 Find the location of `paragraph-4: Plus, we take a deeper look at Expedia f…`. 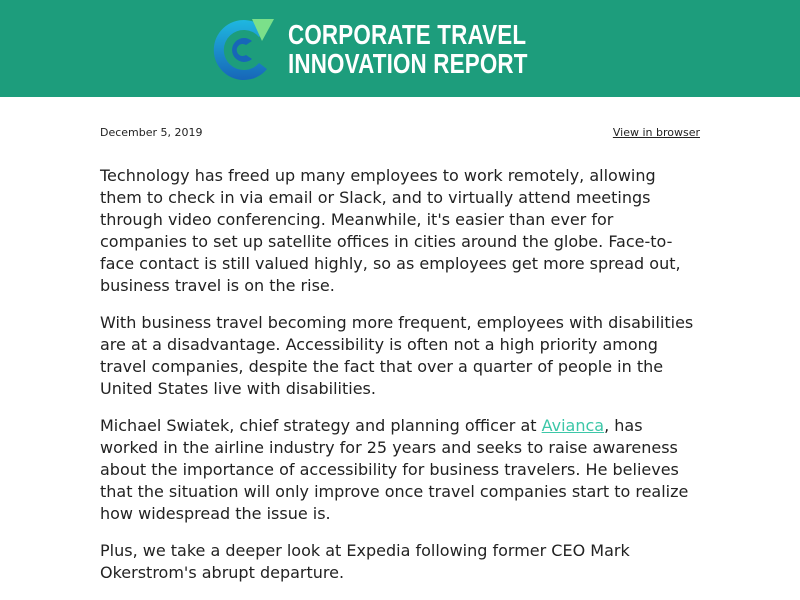

paragraph-4: Plus, we take a deeper look at Expedia f… is located at coordinates (365, 561).